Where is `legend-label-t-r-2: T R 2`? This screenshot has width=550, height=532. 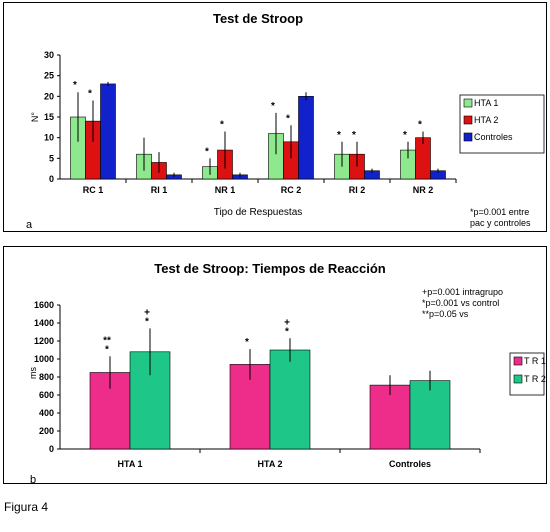 legend-label-t-r-2: T R 2 is located at coordinates (535, 379).